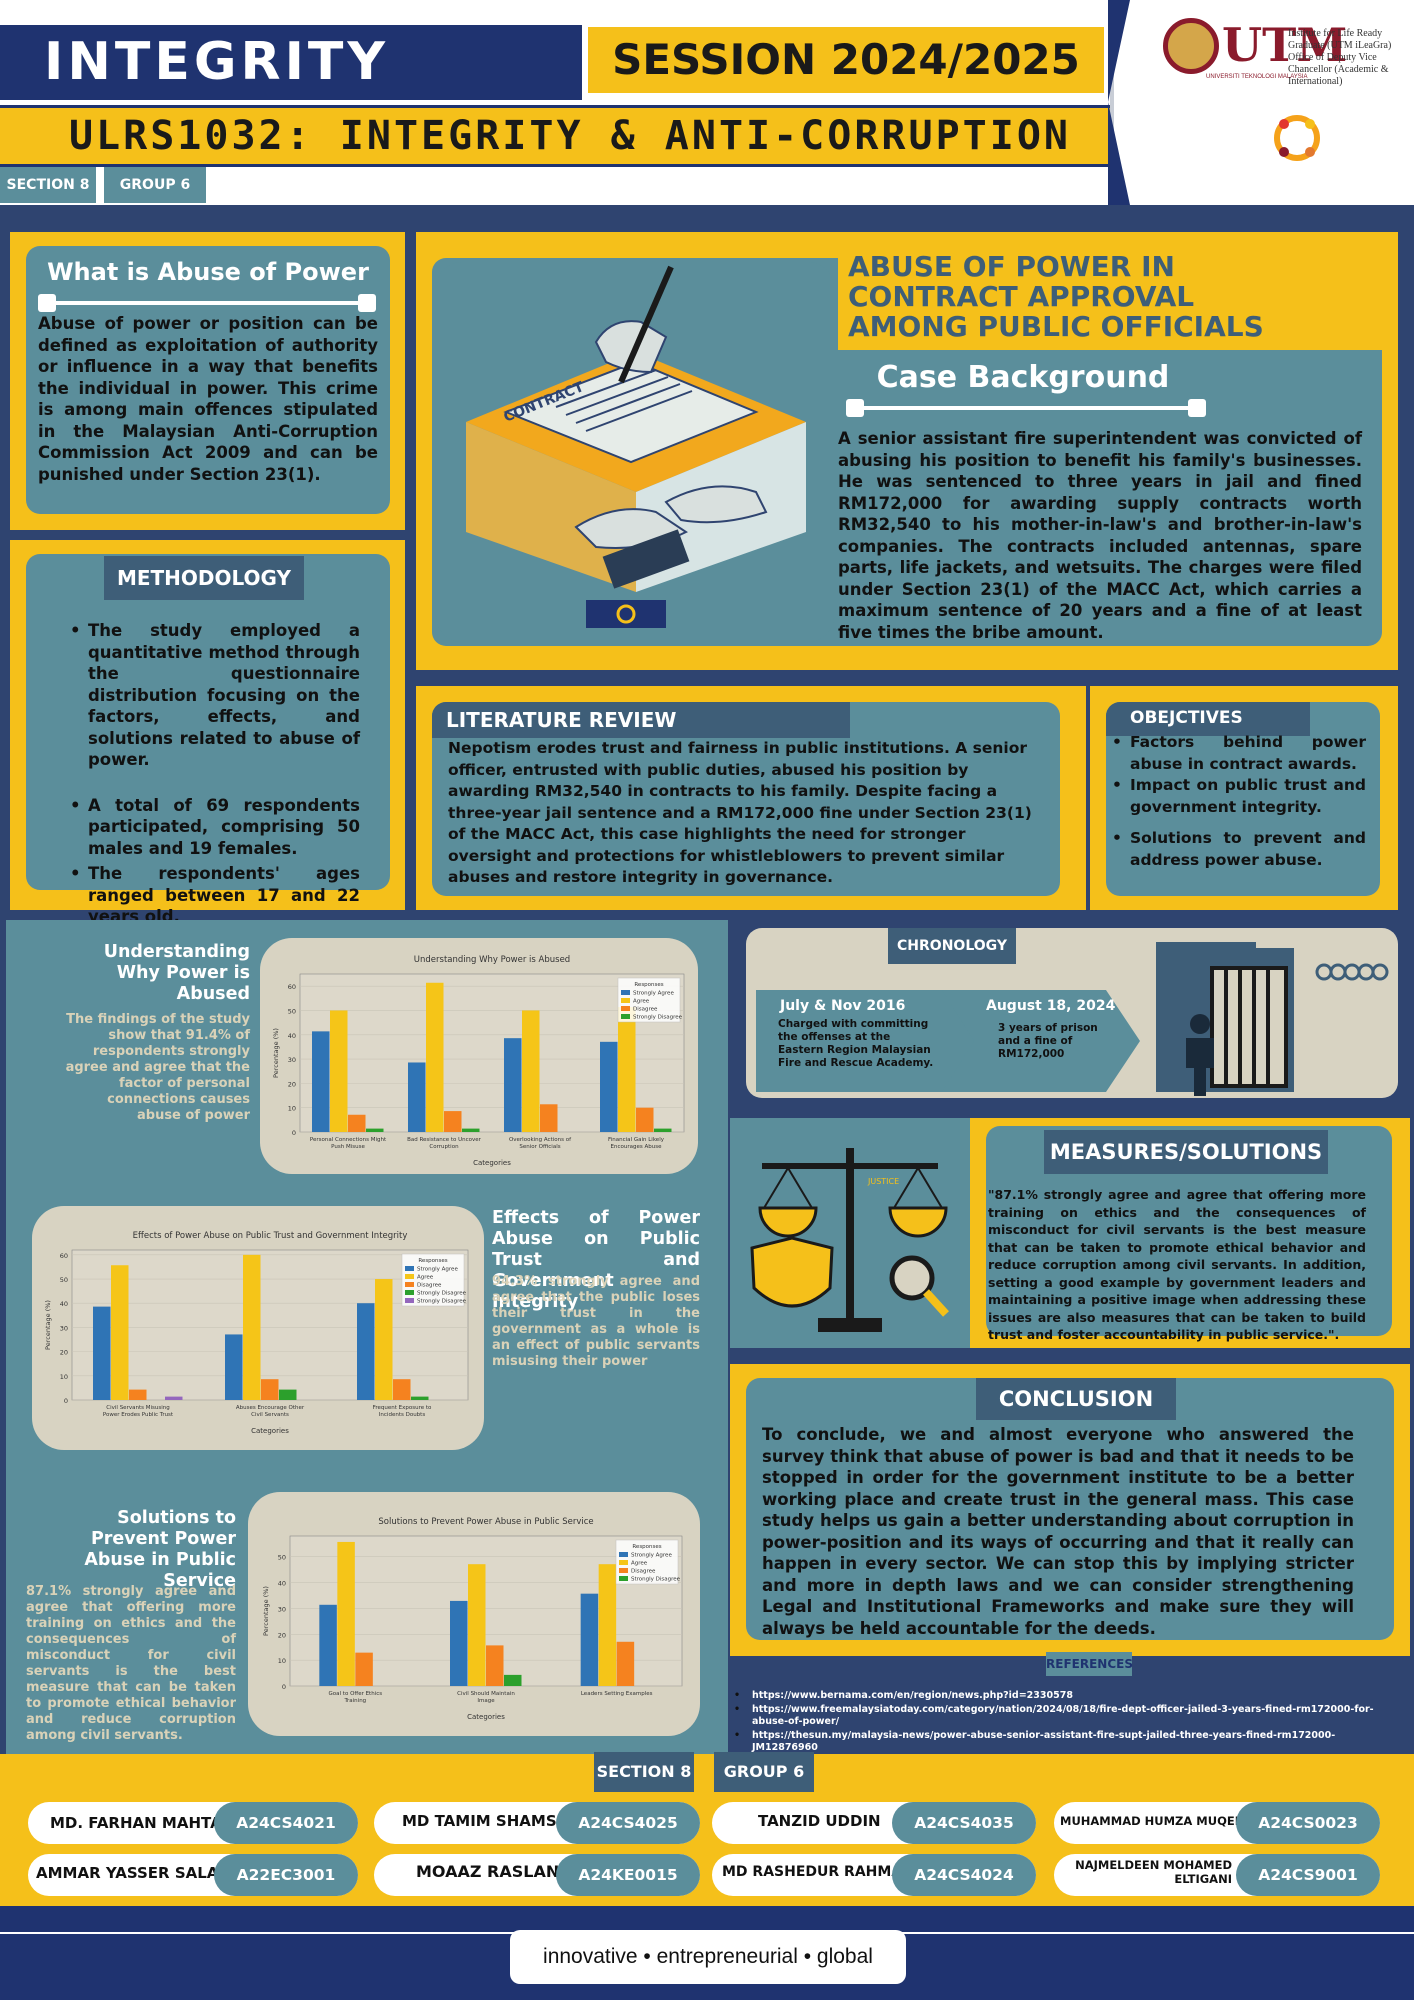  What do you see at coordinates (1308, 1875) in the screenshot?
I see `member-id: A24CS9001` at bounding box center [1308, 1875].